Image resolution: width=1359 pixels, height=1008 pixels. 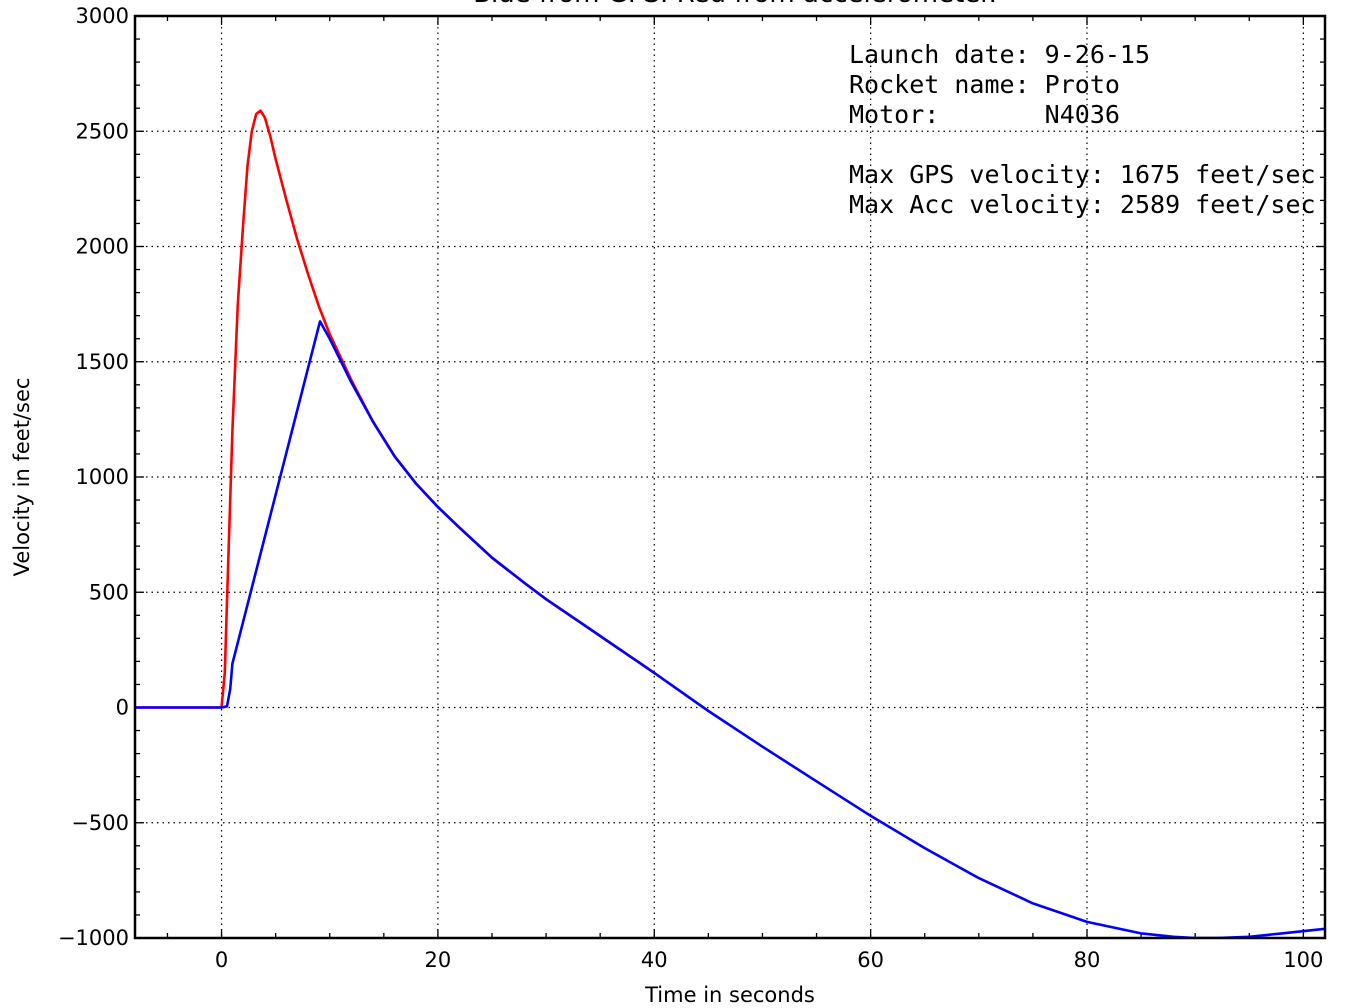 I want to click on x-tick-label: 20, so click(x=438, y=960).